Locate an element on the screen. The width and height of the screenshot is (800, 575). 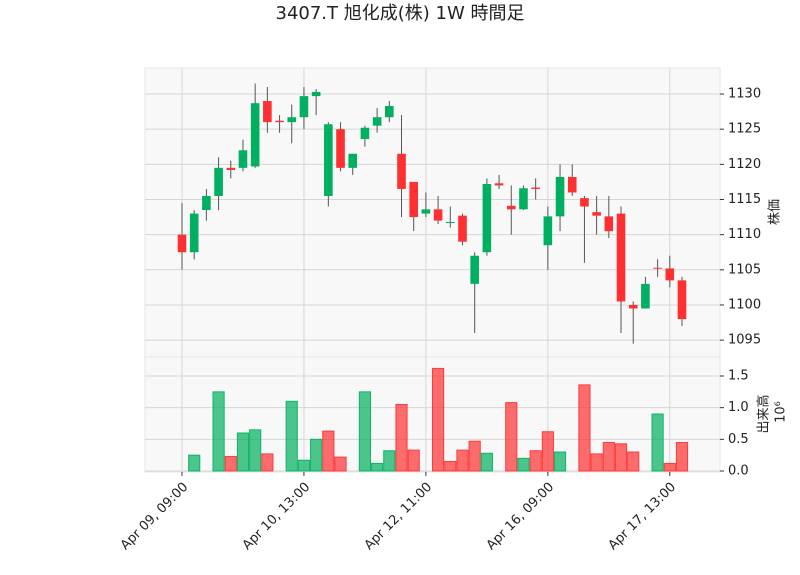
y-tick-label: 1125 is located at coordinates (744, 129).